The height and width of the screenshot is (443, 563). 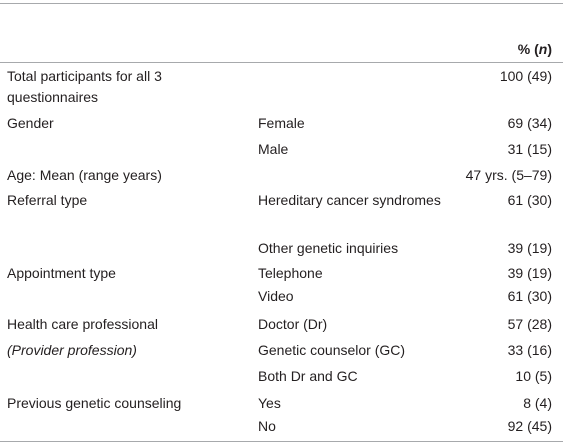 I want to click on row-sublabel: Hereditary cancer syndromes, so click(x=349, y=200).